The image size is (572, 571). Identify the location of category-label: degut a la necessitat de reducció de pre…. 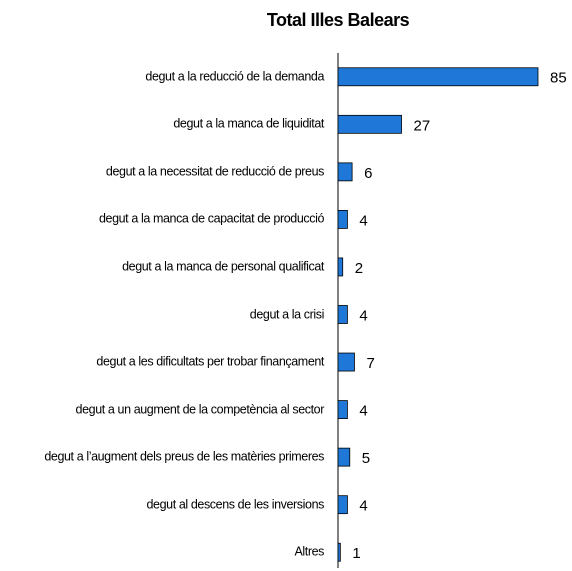
(214, 171).